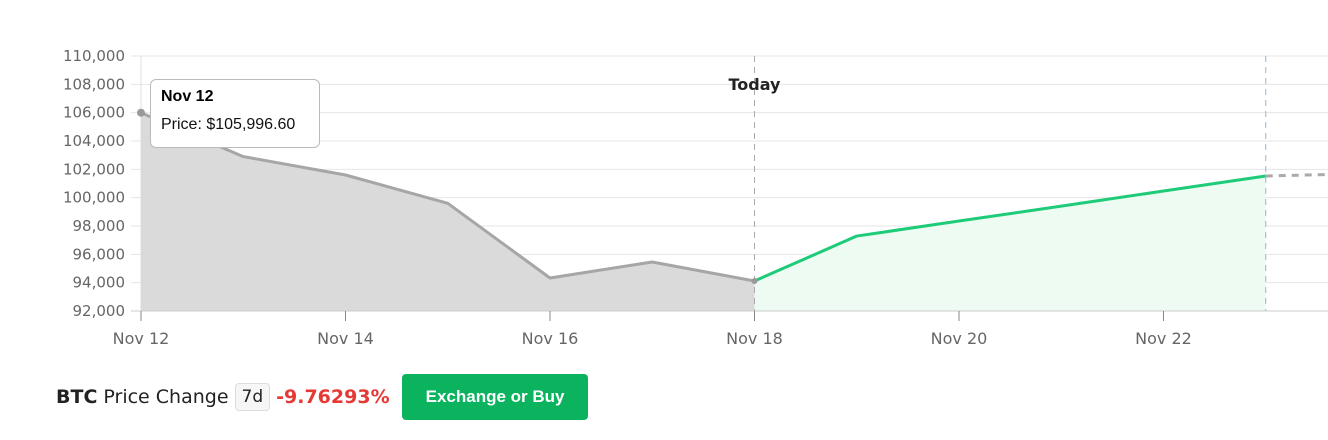 This screenshot has height=440, width=1328. What do you see at coordinates (94, 141) in the screenshot?
I see `y-tick-label: 104,000` at bounding box center [94, 141].